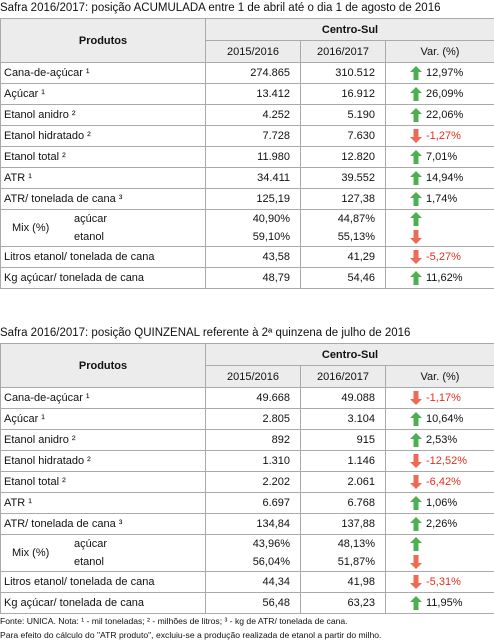 The image size is (494, 643). What do you see at coordinates (253, 199) in the screenshot?
I see `value-cell: 125,19` at bounding box center [253, 199].